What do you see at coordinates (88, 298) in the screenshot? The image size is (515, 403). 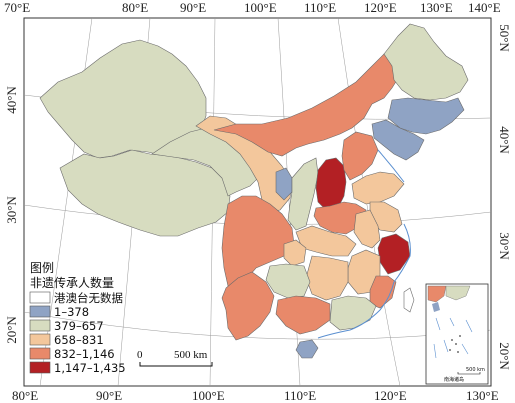 I see `legend-label-no-data: 港澳台无数据` at bounding box center [88, 298].